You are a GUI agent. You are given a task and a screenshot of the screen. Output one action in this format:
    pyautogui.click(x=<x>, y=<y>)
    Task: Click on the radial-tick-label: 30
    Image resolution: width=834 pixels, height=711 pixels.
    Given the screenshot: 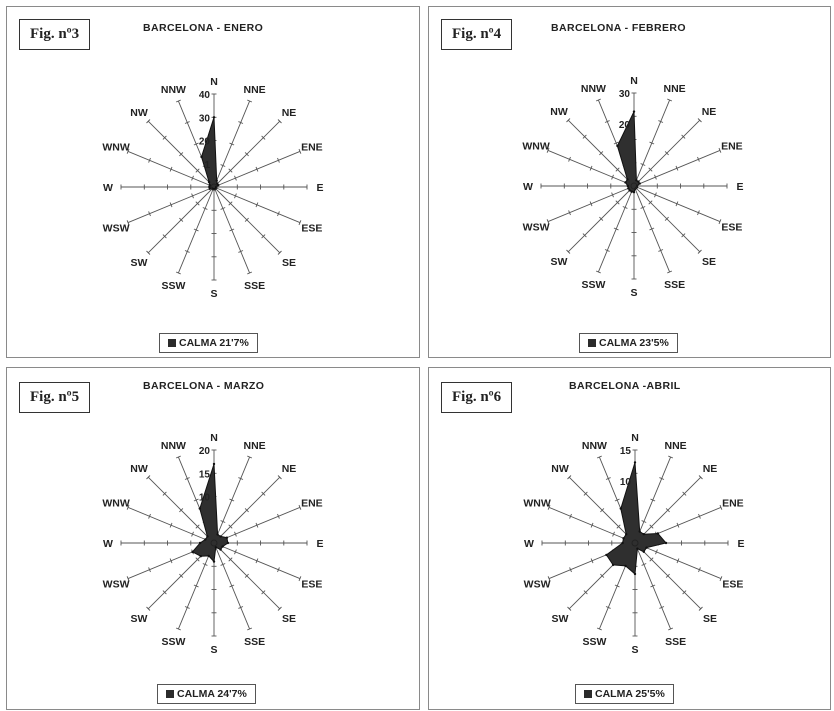 What is the action you would take?
    pyautogui.click(x=625, y=94)
    